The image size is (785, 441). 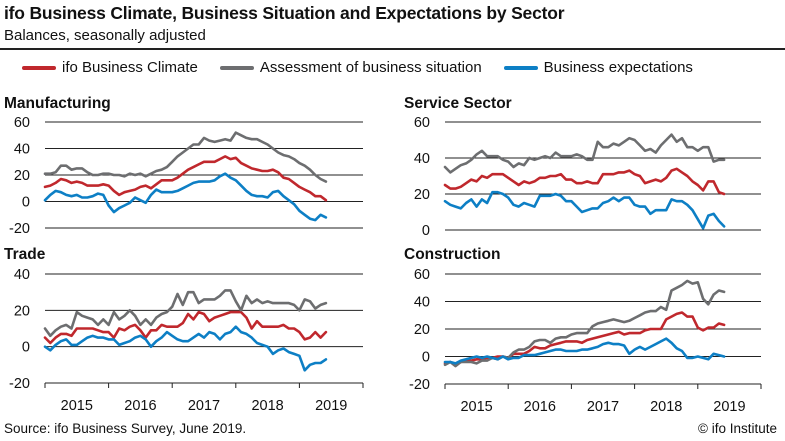 What do you see at coordinates (185, 327) in the screenshot?
I see `series-line-climate-trade` at bounding box center [185, 327].